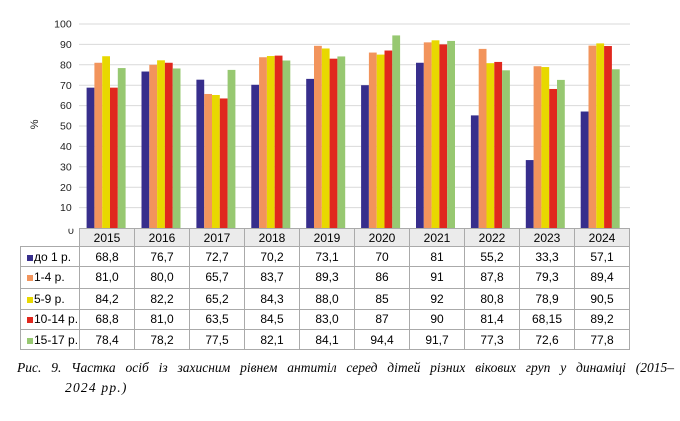 The width and height of the screenshot is (680, 421). Describe the element at coordinates (66, 45) in the screenshot. I see `svg-text: 90` at that location.